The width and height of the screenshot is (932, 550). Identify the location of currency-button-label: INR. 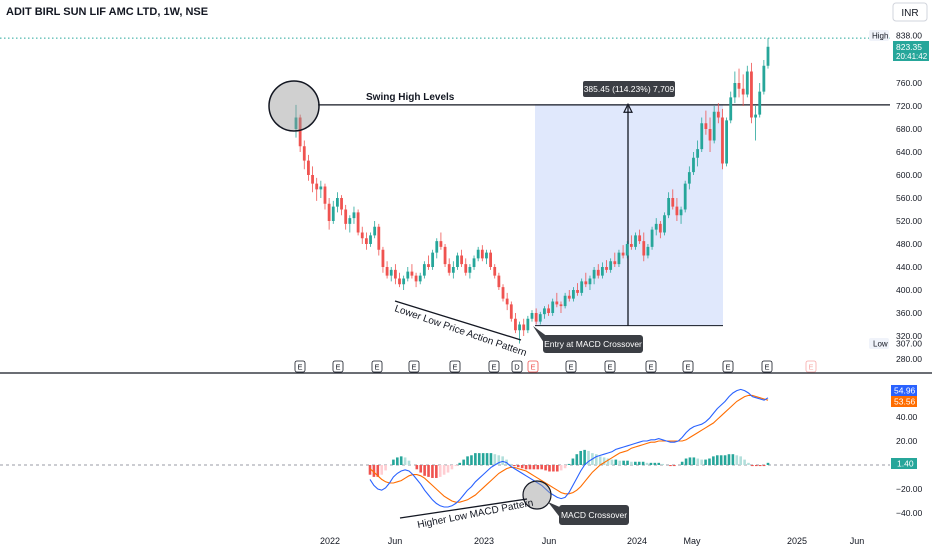
(909, 13).